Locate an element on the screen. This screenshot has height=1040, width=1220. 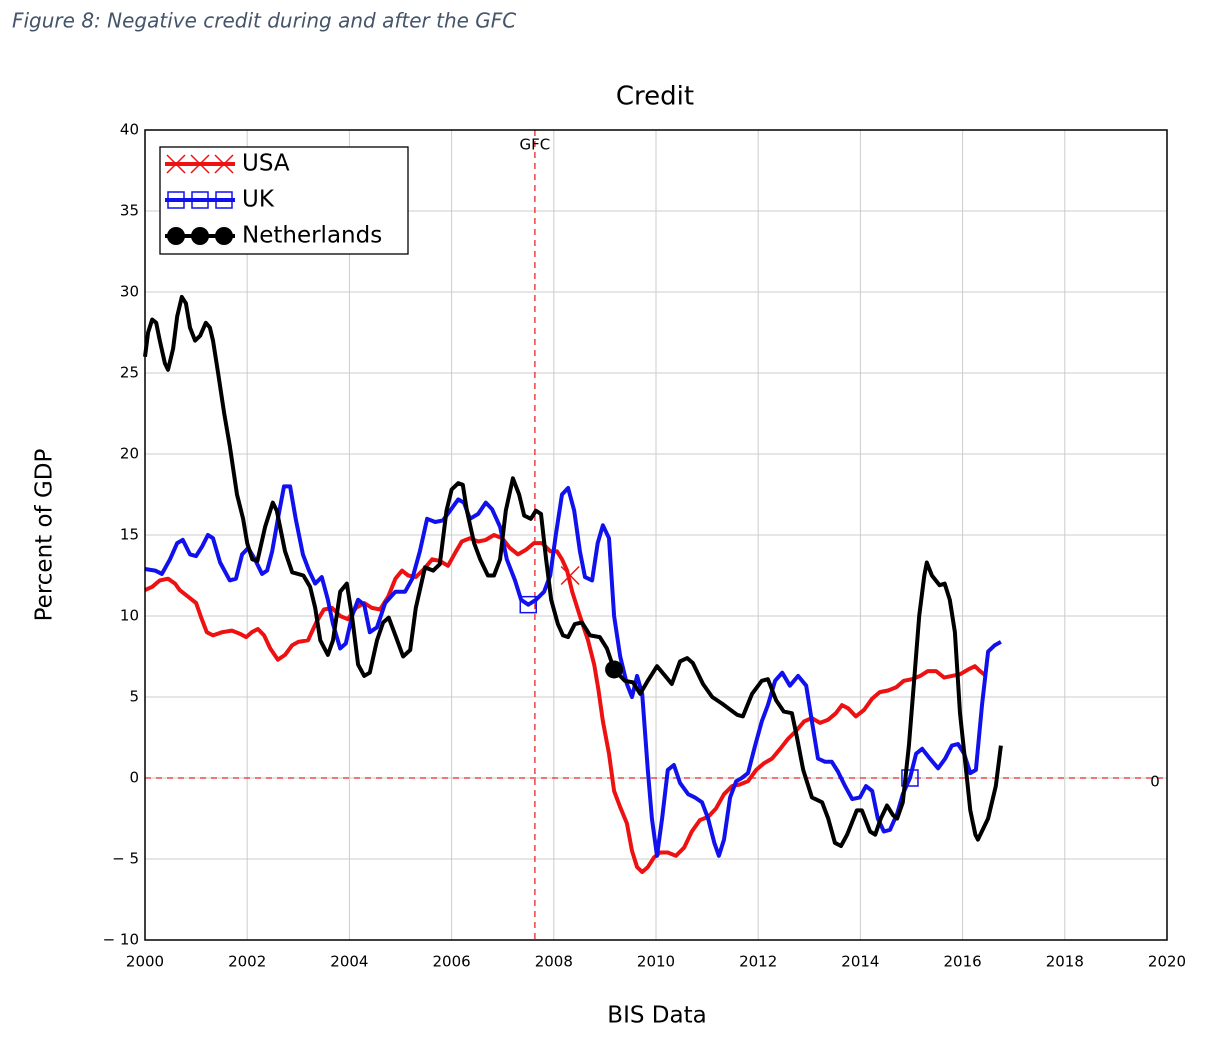
y-tick-label: 0 is located at coordinates (134, 778).